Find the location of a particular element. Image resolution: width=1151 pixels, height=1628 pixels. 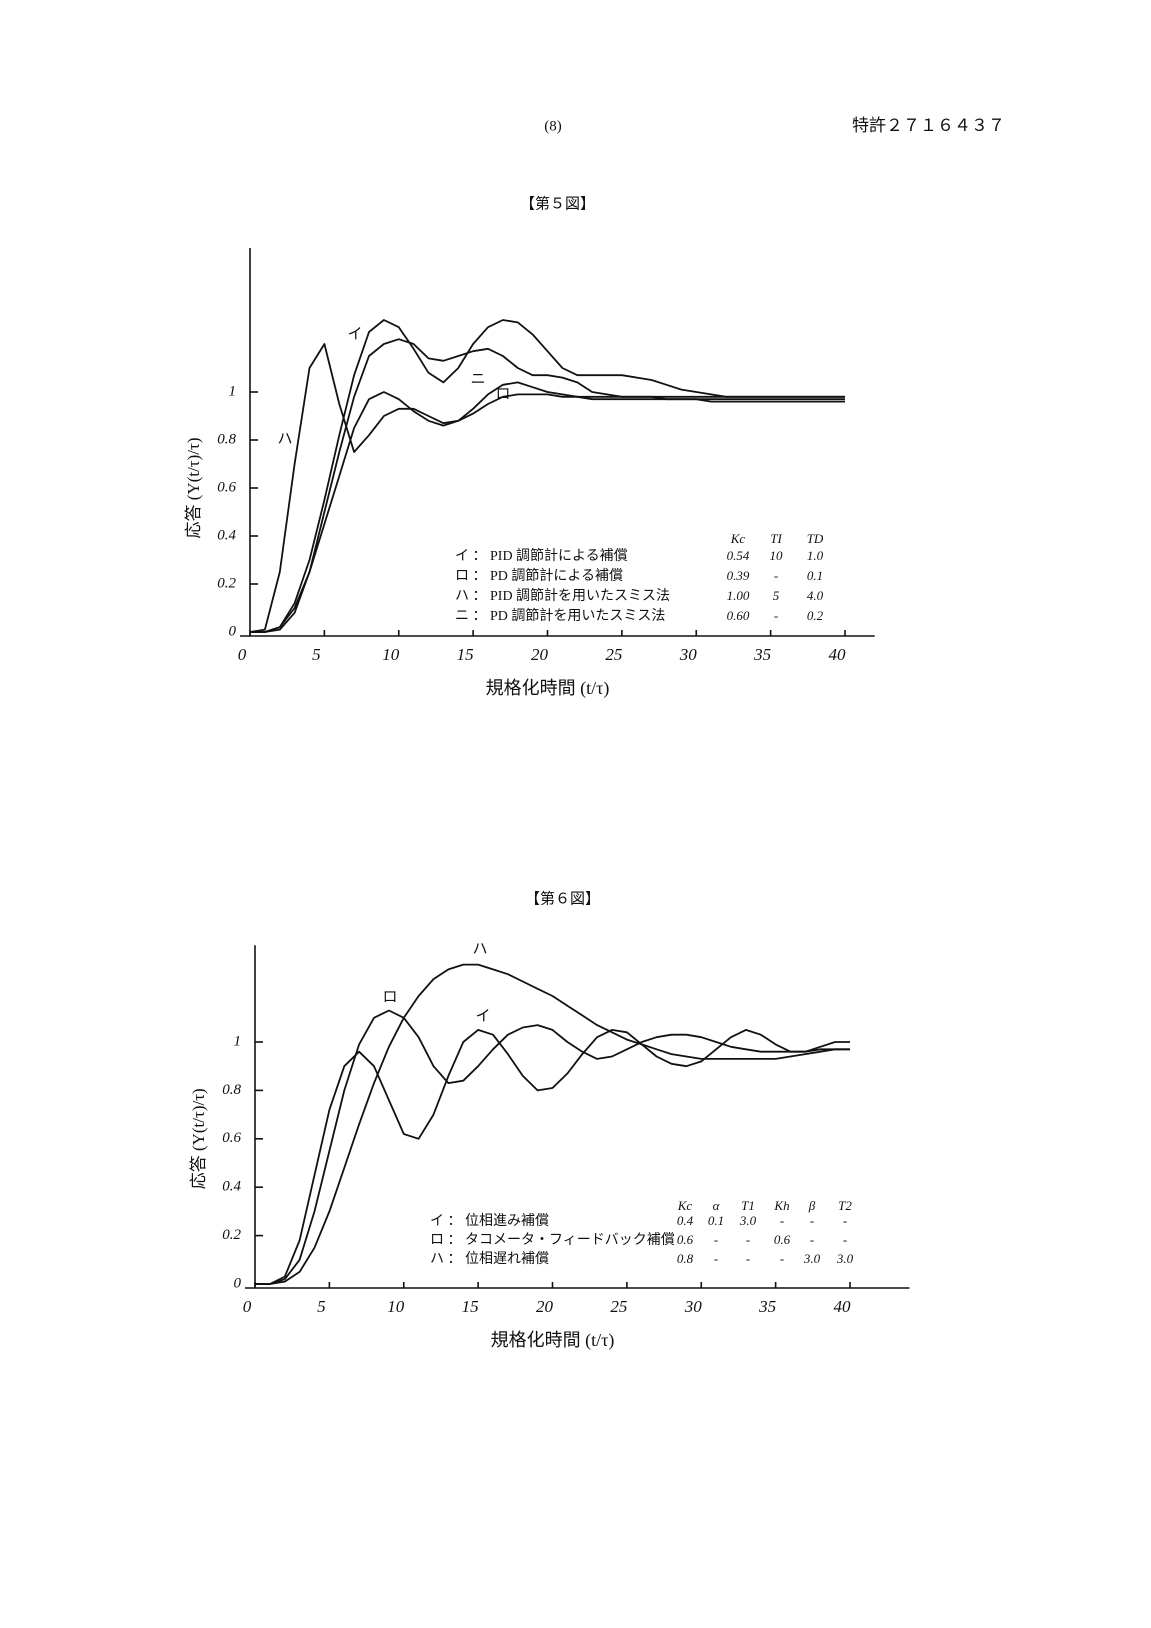

legend-label: イ ： 位相進み補償 is located at coordinates (489, 1221).